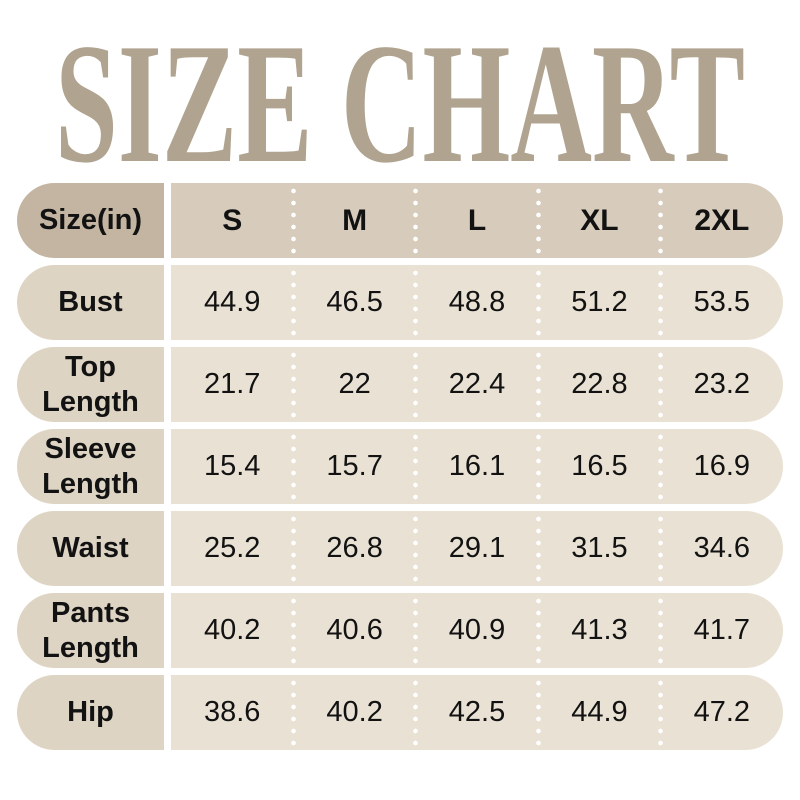 This screenshot has width=800, height=800. I want to click on table-row-sleeve-length: Sleeve Length 15.4 15.7 16.1 16.5 16.9, so click(400, 466).